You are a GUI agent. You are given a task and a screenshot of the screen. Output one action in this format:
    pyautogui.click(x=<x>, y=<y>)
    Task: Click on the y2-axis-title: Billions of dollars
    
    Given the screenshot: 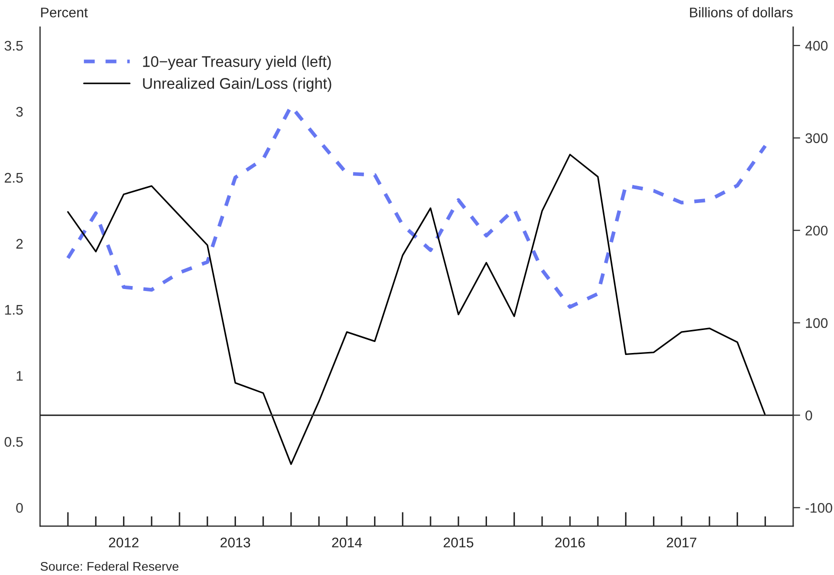 What is the action you would take?
    pyautogui.click(x=741, y=12)
    